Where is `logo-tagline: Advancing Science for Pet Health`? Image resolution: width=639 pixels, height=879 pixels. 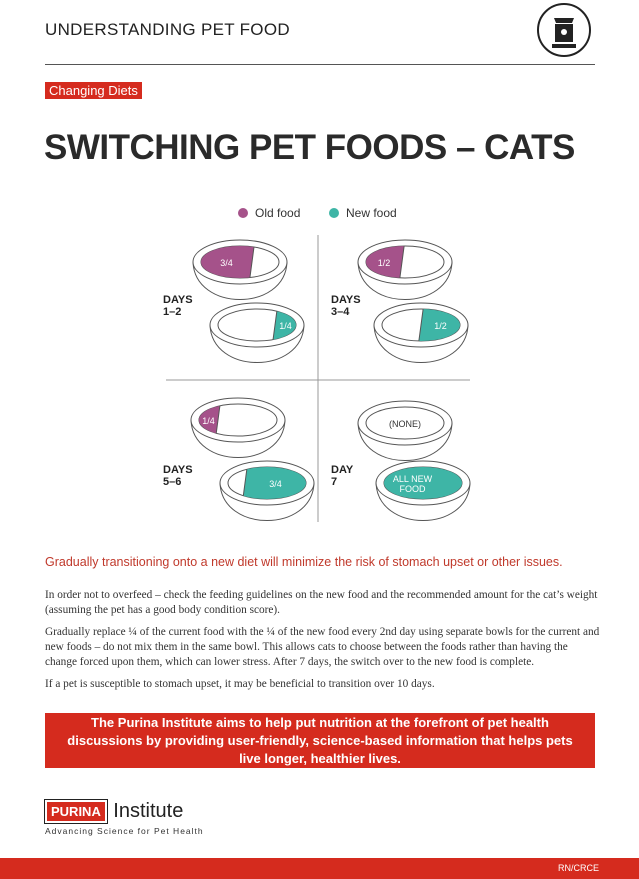
logo-tagline: Advancing Science for Pet Health is located at coordinates (124, 831).